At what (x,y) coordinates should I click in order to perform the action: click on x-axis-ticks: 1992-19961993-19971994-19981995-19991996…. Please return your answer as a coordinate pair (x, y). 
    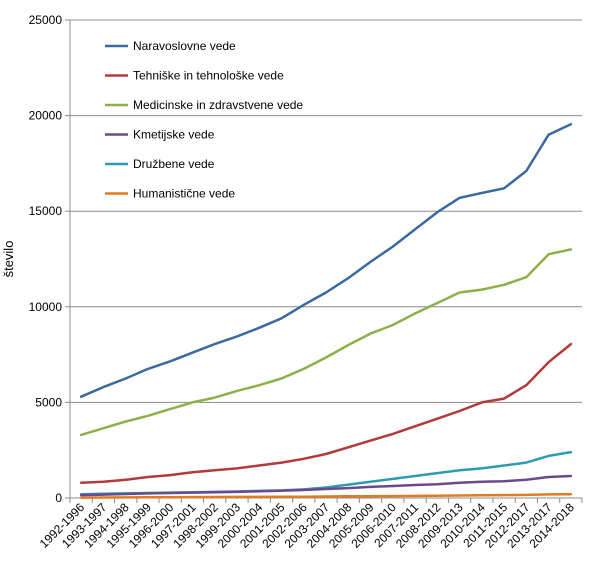
    Looking at the image, I should click on (310, 524).